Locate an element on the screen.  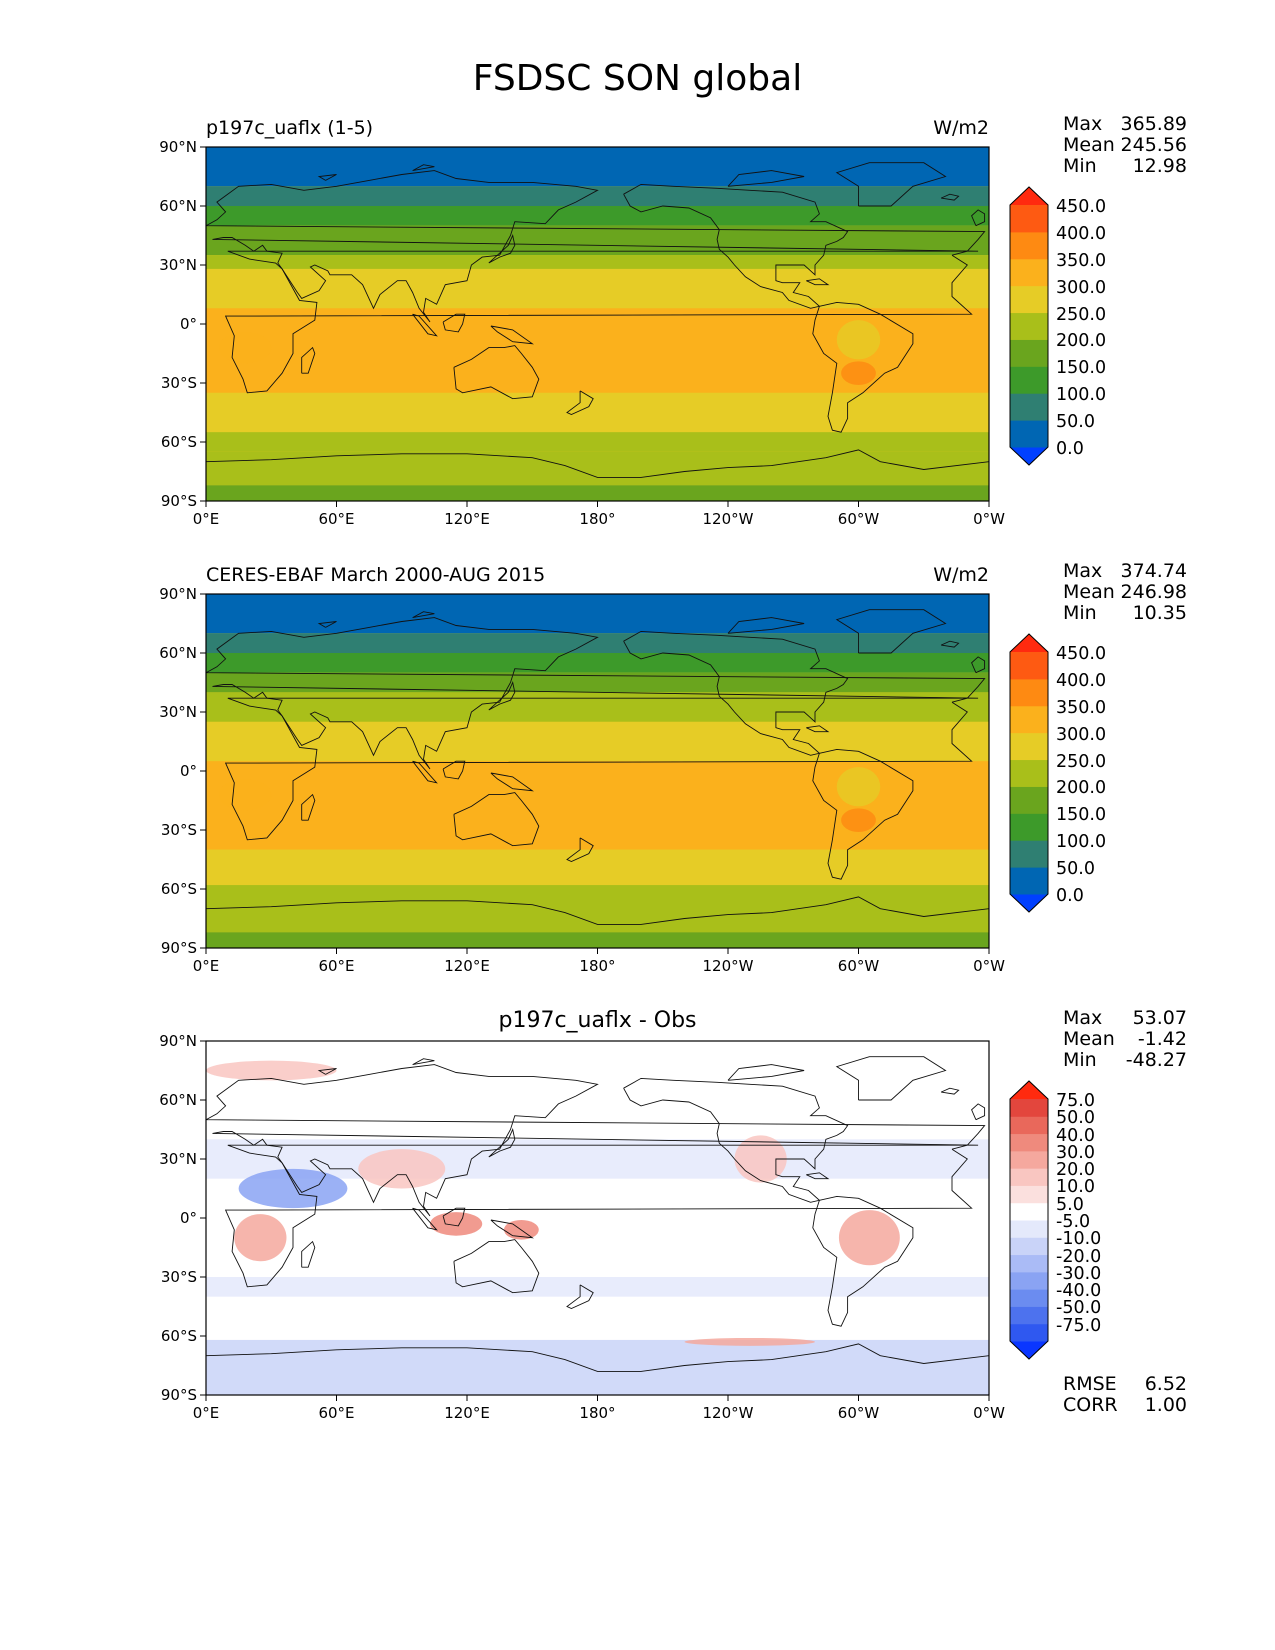
stat-label: CORR is located at coordinates (1090, 1405).